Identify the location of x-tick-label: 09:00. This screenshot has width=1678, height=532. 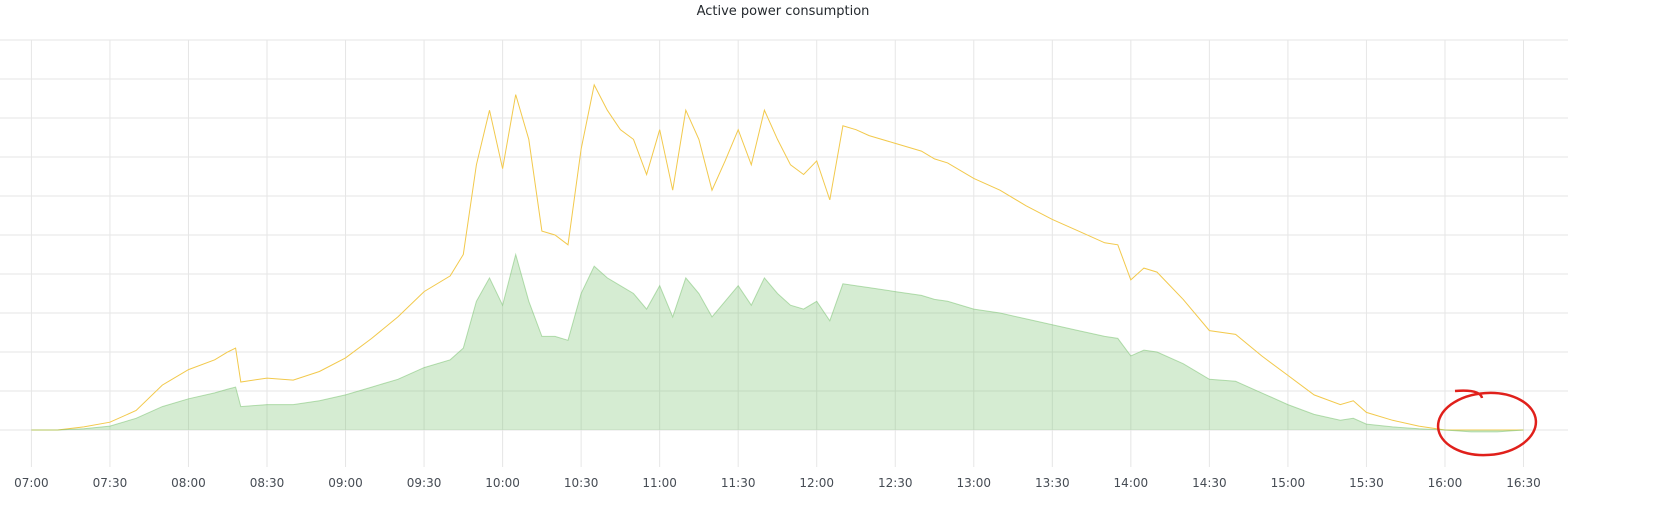
(345, 483).